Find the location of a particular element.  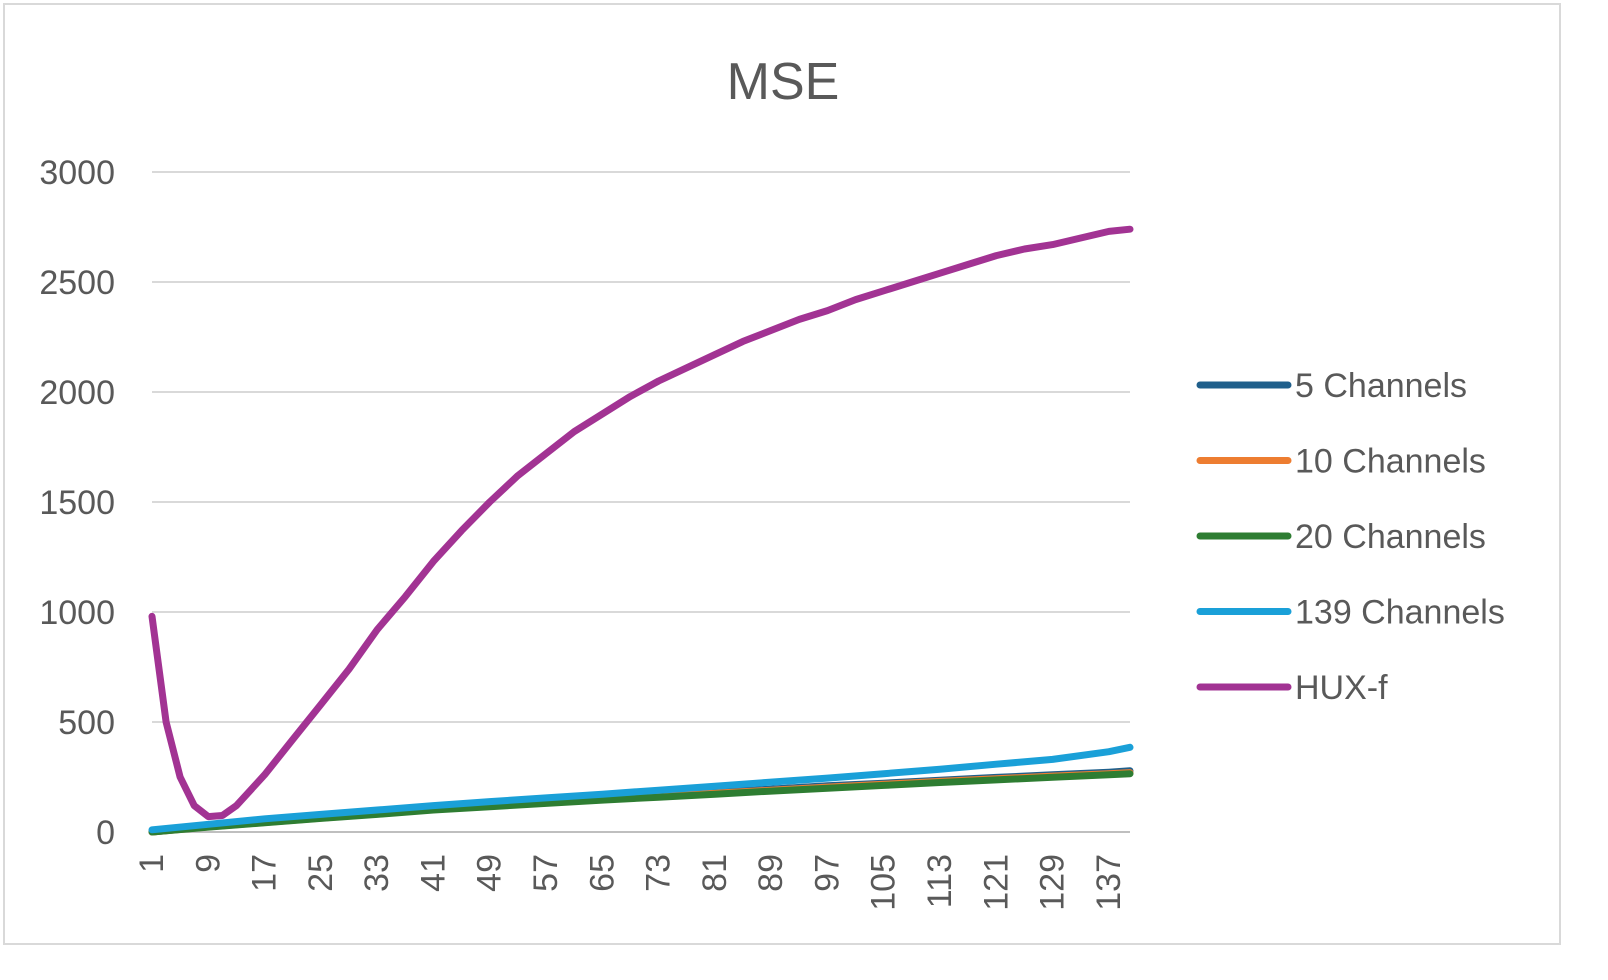

x-tick-label: 121 is located at coordinates (996, 882).